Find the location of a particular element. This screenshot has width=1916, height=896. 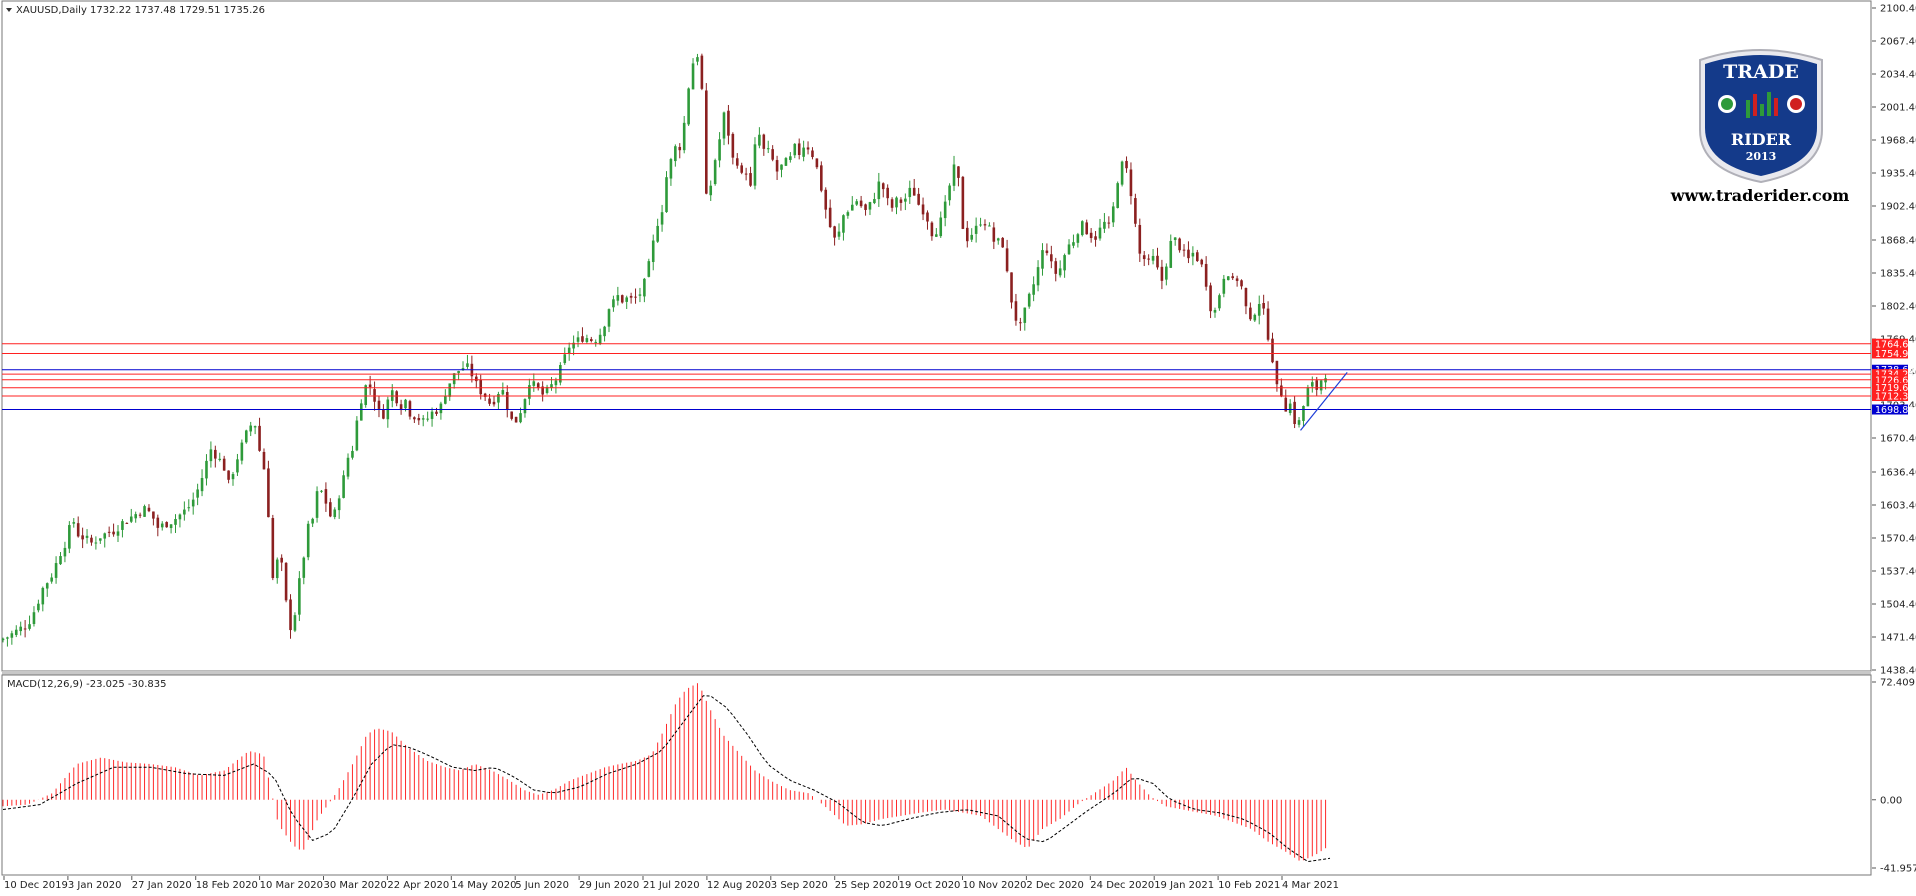

price-tick-label: 1902.40 is located at coordinates (1898, 207).